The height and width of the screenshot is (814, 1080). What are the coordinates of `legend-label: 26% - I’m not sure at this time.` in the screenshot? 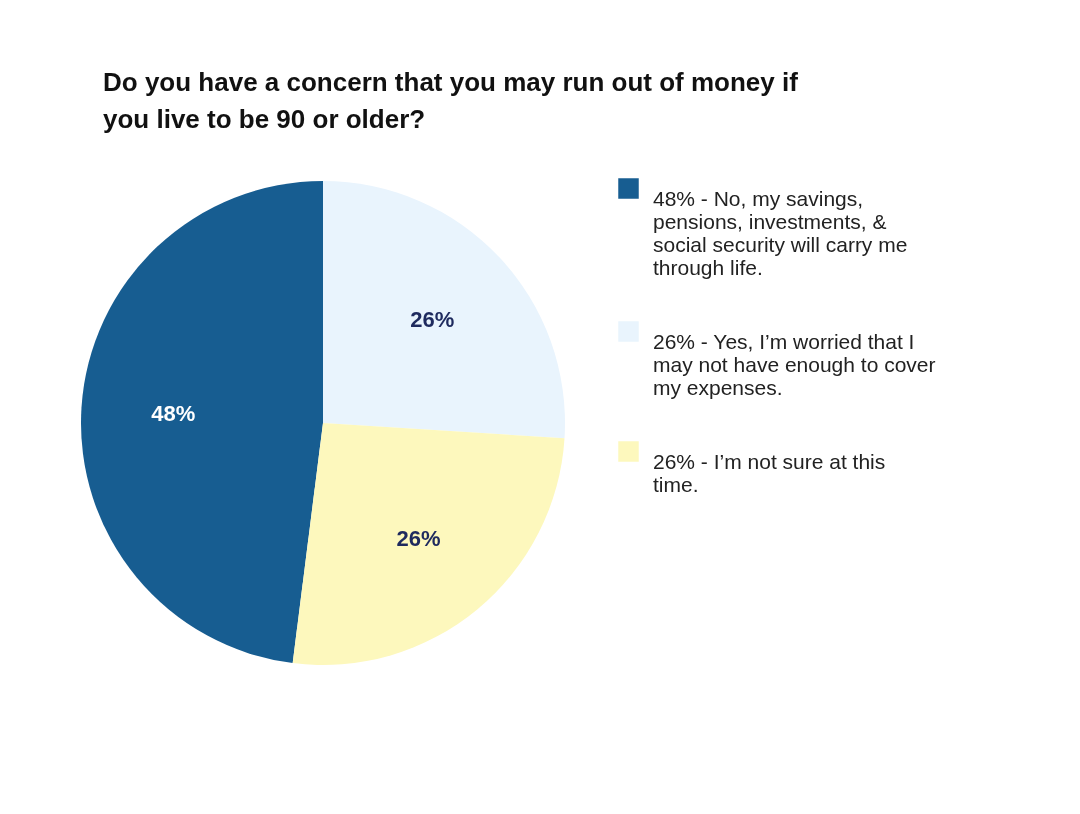 It's located at (769, 472).